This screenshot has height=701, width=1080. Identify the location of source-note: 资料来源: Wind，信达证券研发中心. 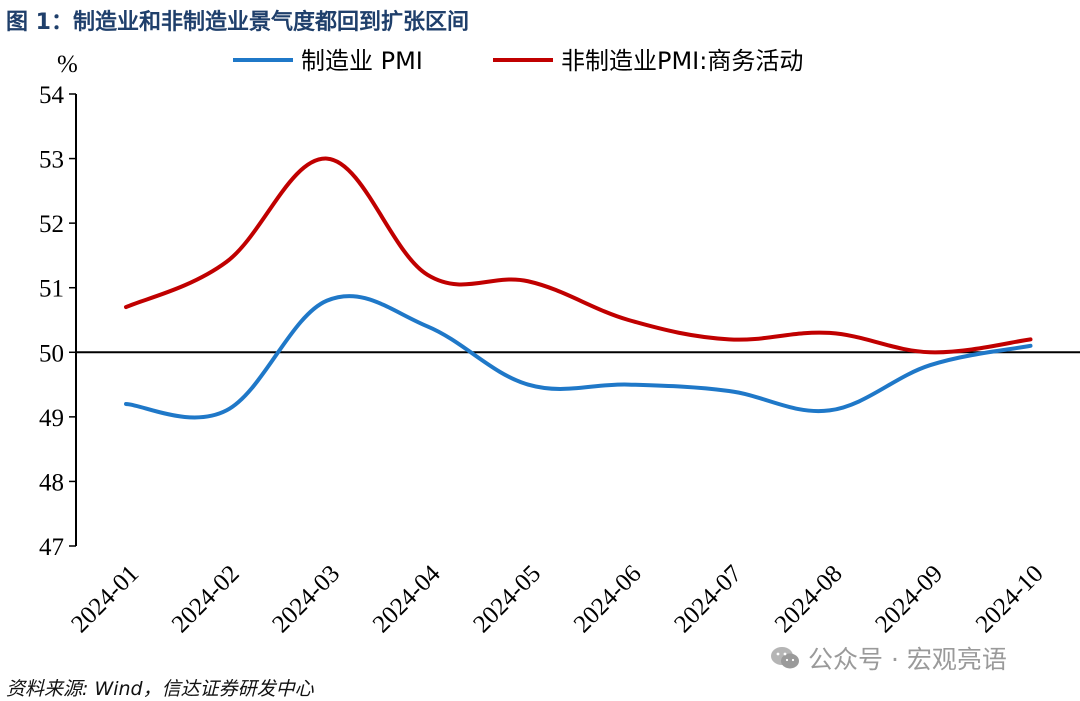
(160, 689).